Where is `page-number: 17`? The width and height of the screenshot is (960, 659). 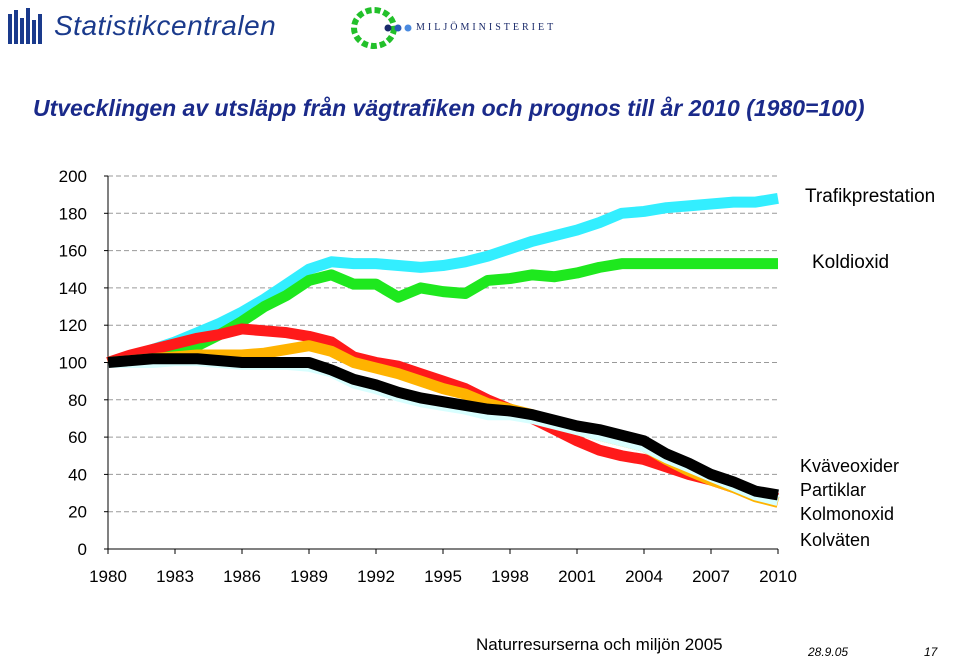
page-number: 17 is located at coordinates (931, 652).